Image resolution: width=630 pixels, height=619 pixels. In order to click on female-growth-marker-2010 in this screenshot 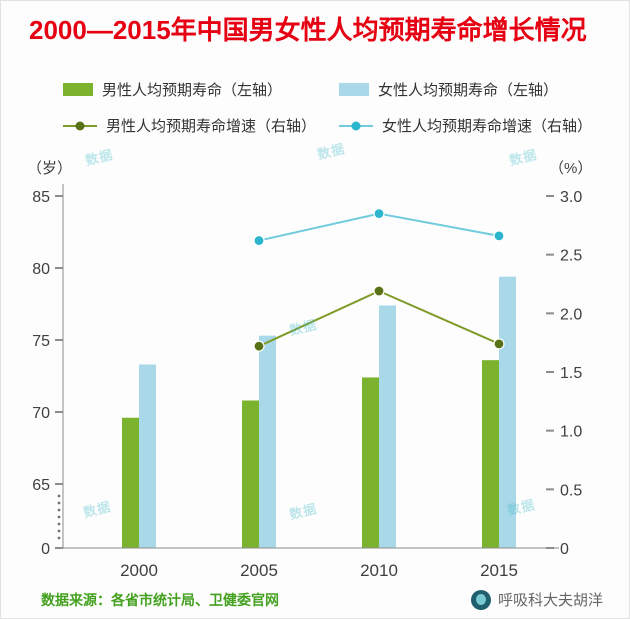, I will do `click(379, 214)`.